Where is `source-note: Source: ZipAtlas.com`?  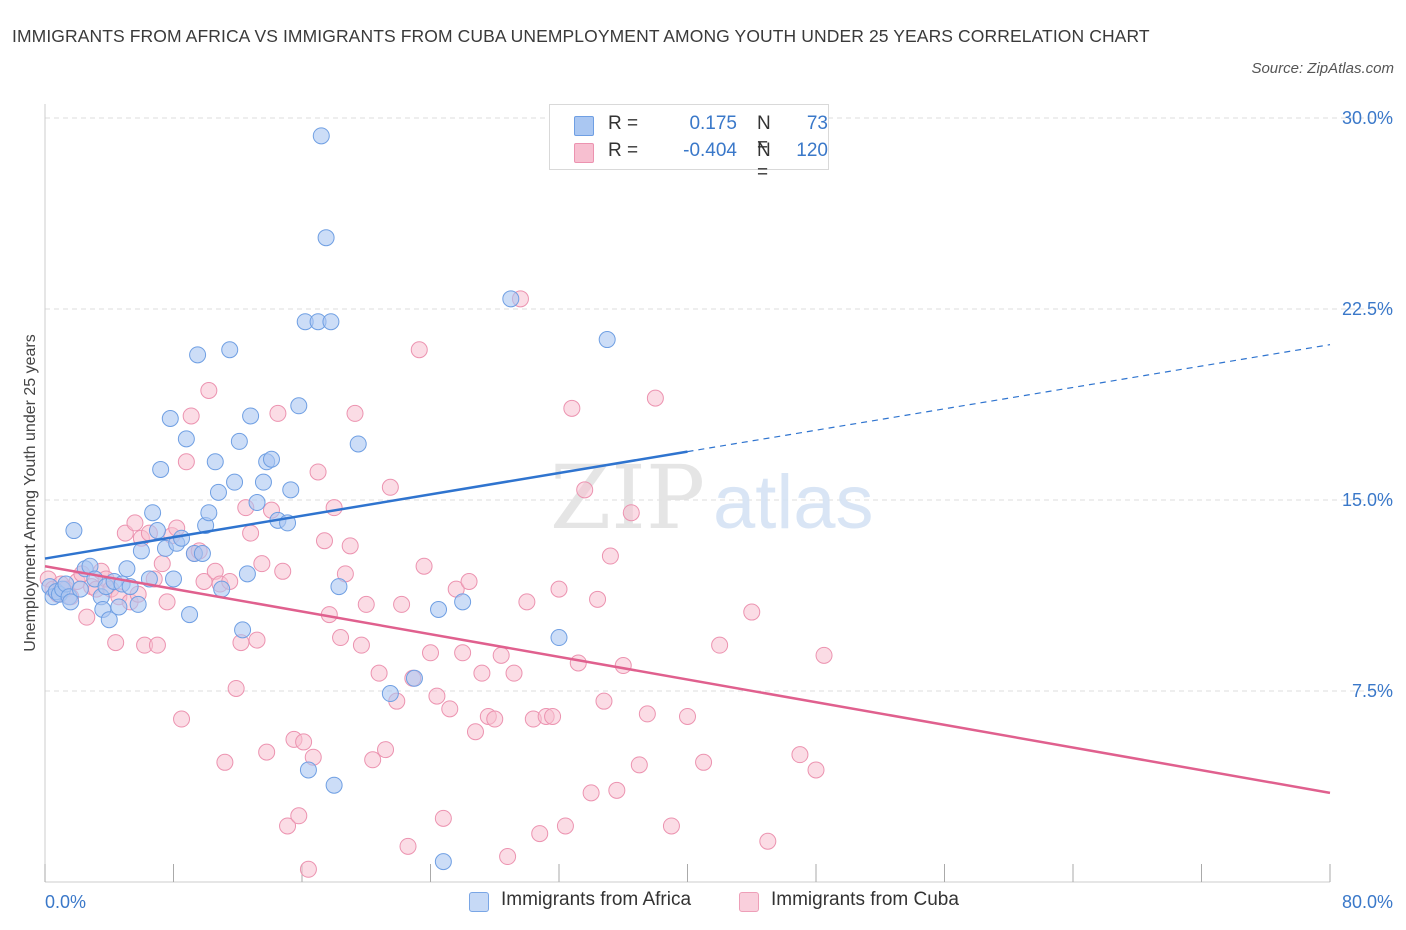 source-note: Source: ZipAtlas.com is located at coordinates (1322, 68).